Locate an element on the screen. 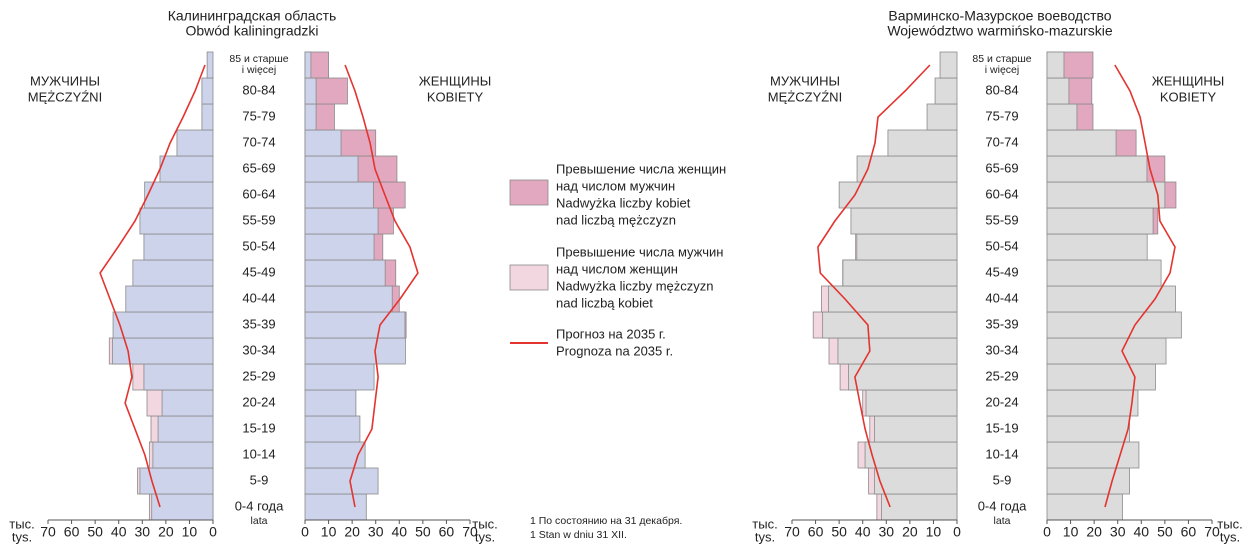 The image size is (1257, 548). side-label: KOBIETY is located at coordinates (455, 96).